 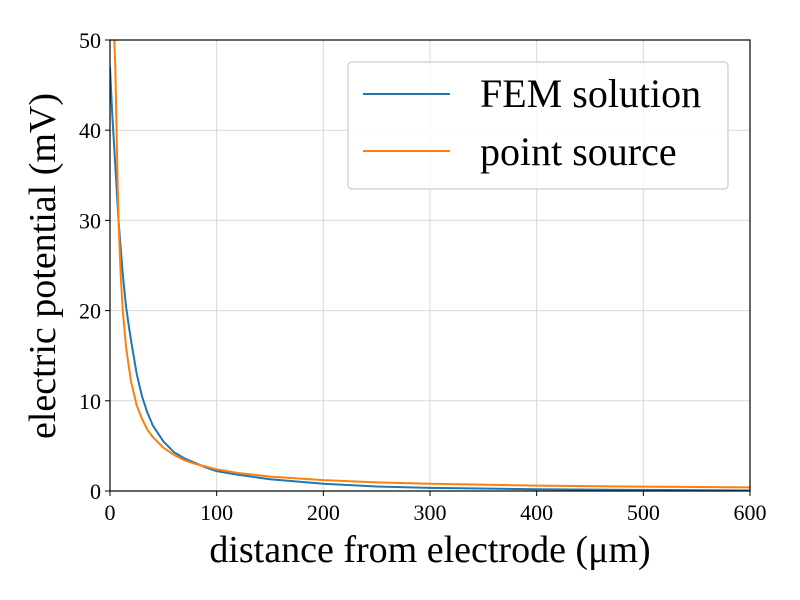 What do you see at coordinates (323, 512) in the screenshot?
I see `x-tick-label: 200` at bounding box center [323, 512].